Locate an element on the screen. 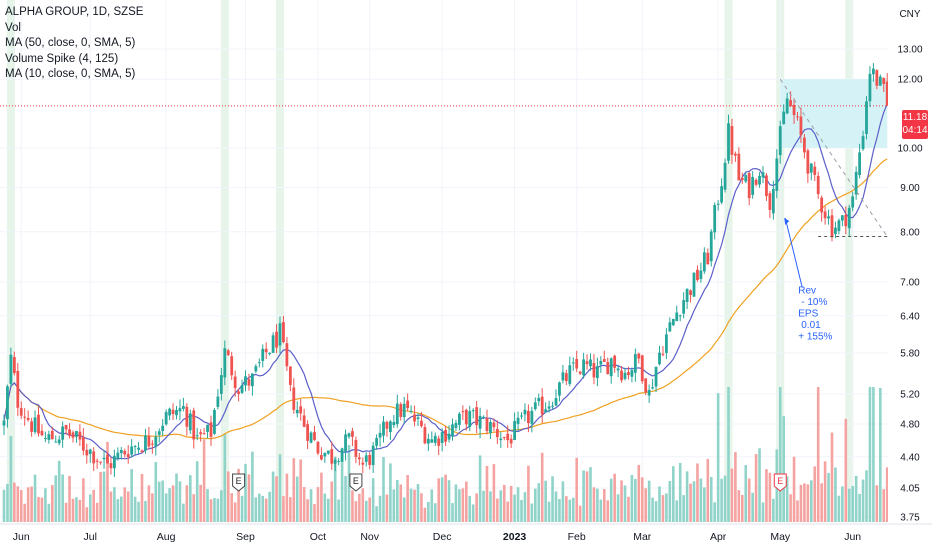  time-tick-label: Jul is located at coordinates (90, 537).